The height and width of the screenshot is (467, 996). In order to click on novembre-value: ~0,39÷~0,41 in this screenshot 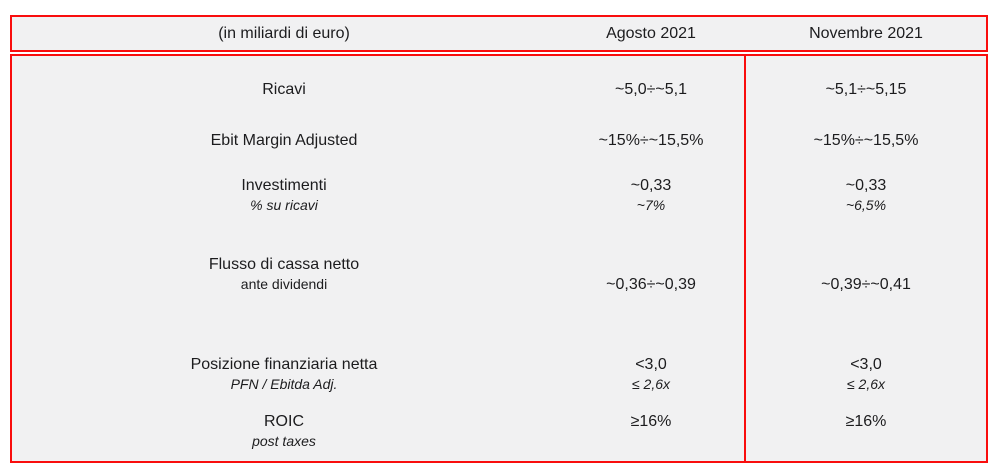, I will do `click(866, 284)`.